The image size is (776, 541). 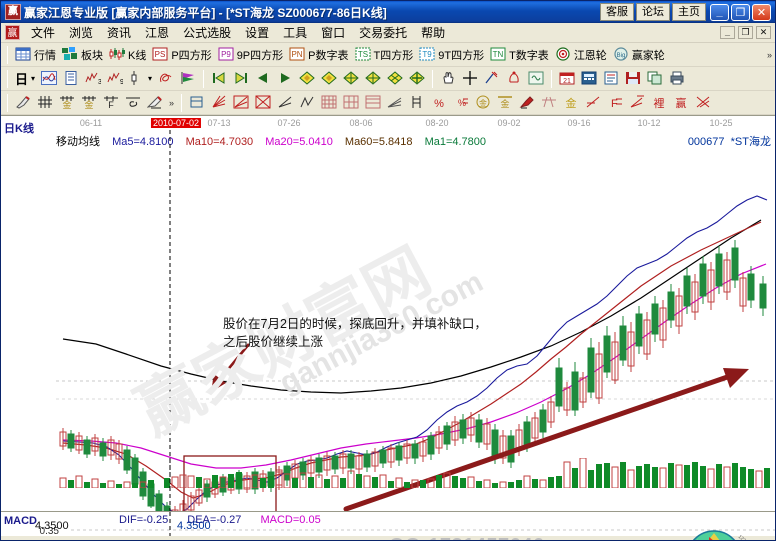 What do you see at coordinates (25, 79) in the screenshot?
I see `period-day-button: 日 ▾` at bounding box center [25, 79].